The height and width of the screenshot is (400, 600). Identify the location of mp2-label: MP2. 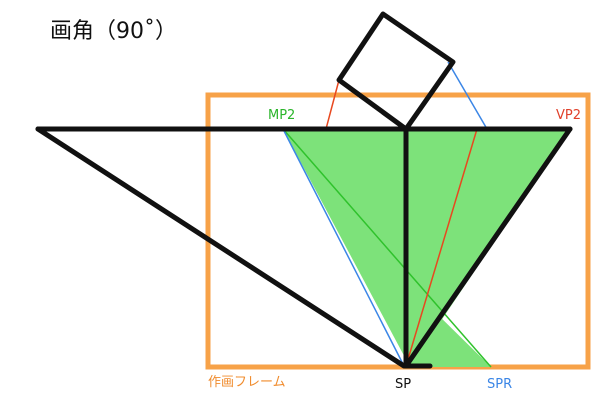
(281, 115).